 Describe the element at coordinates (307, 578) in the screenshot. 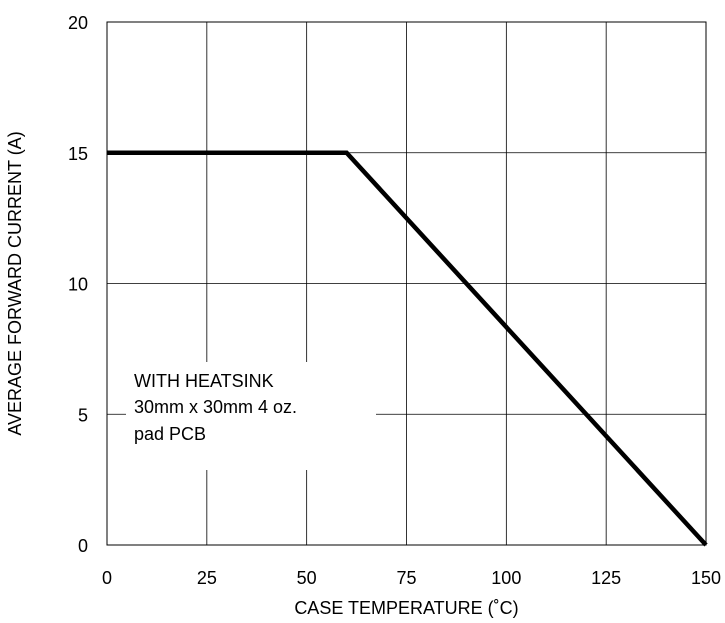

I see `x-tick-label-2: 50` at that location.